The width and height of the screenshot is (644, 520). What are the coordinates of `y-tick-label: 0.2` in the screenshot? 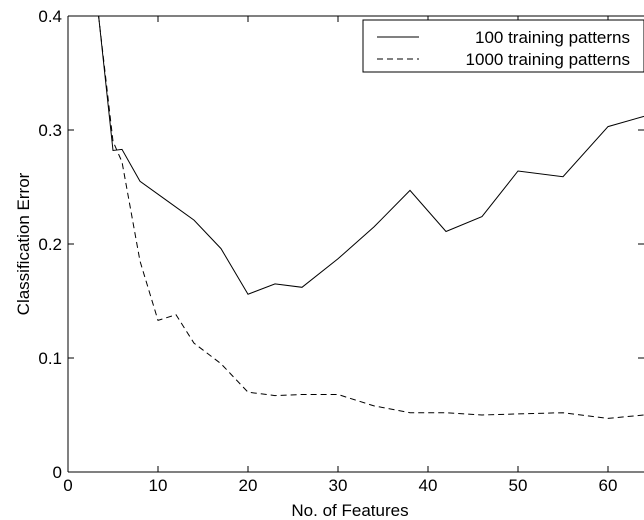 It's located at (50, 244).